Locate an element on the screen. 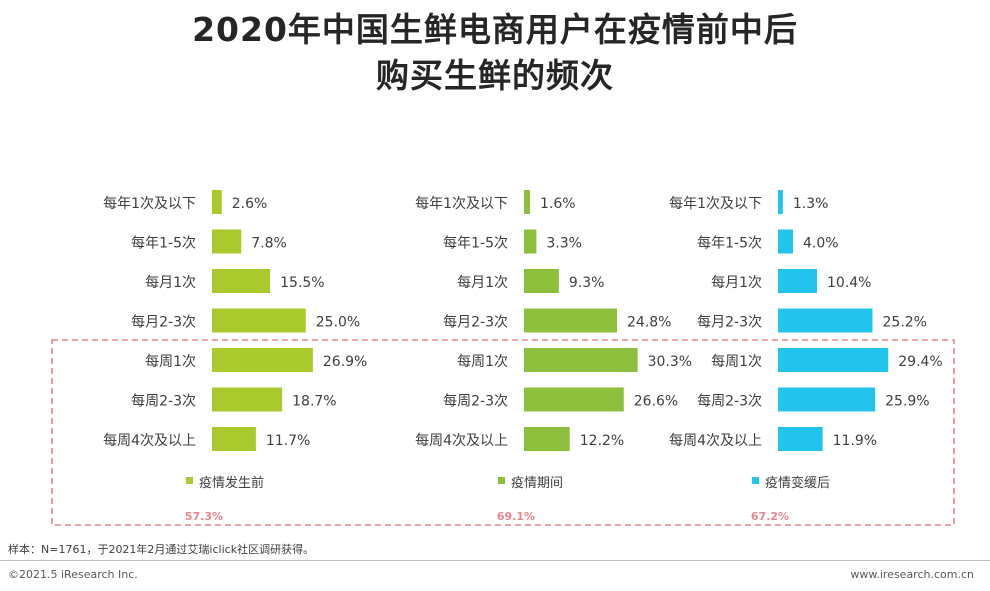 Image resolution: width=990 pixels, height=591 pixels. data-label: 9.3% is located at coordinates (587, 283).